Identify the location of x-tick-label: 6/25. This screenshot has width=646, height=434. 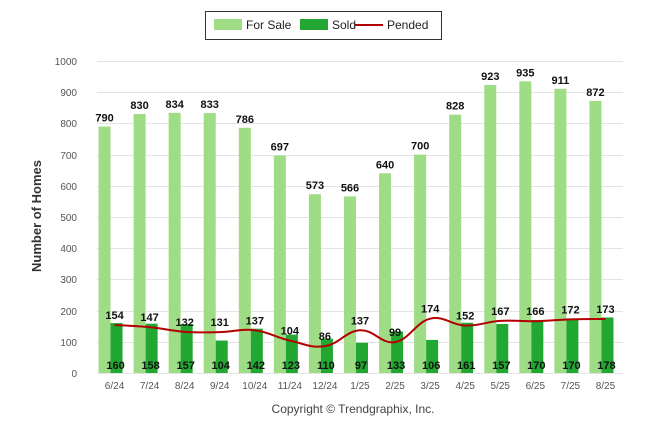
(536, 386).